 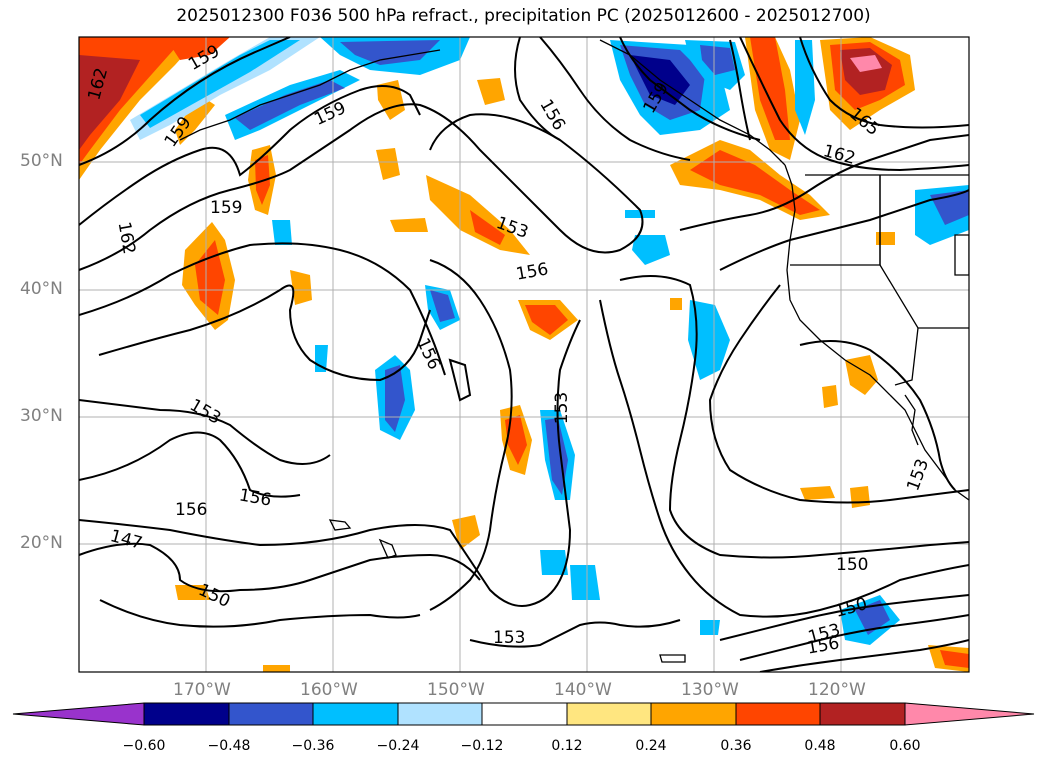 What do you see at coordinates (313, 746) in the screenshot?
I see `colorbar-tick: −0.36` at bounding box center [313, 746].